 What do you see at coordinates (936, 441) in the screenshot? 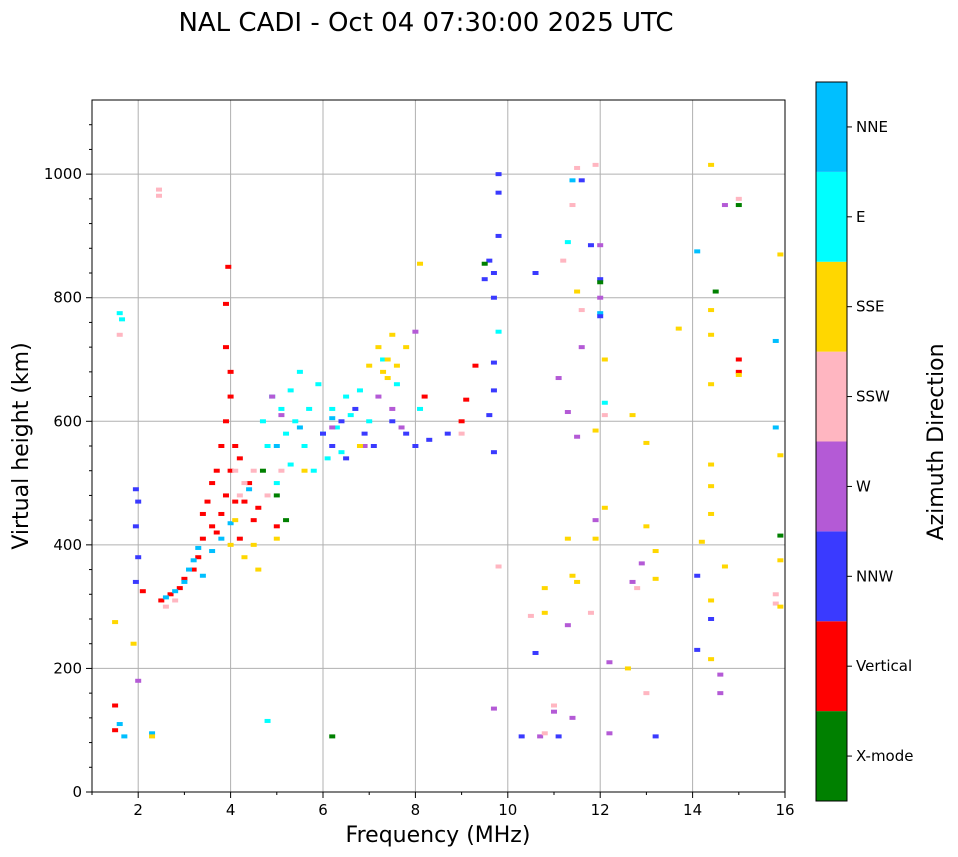
I see `colorbar-label: Azimuth Direction` at bounding box center [936, 441].